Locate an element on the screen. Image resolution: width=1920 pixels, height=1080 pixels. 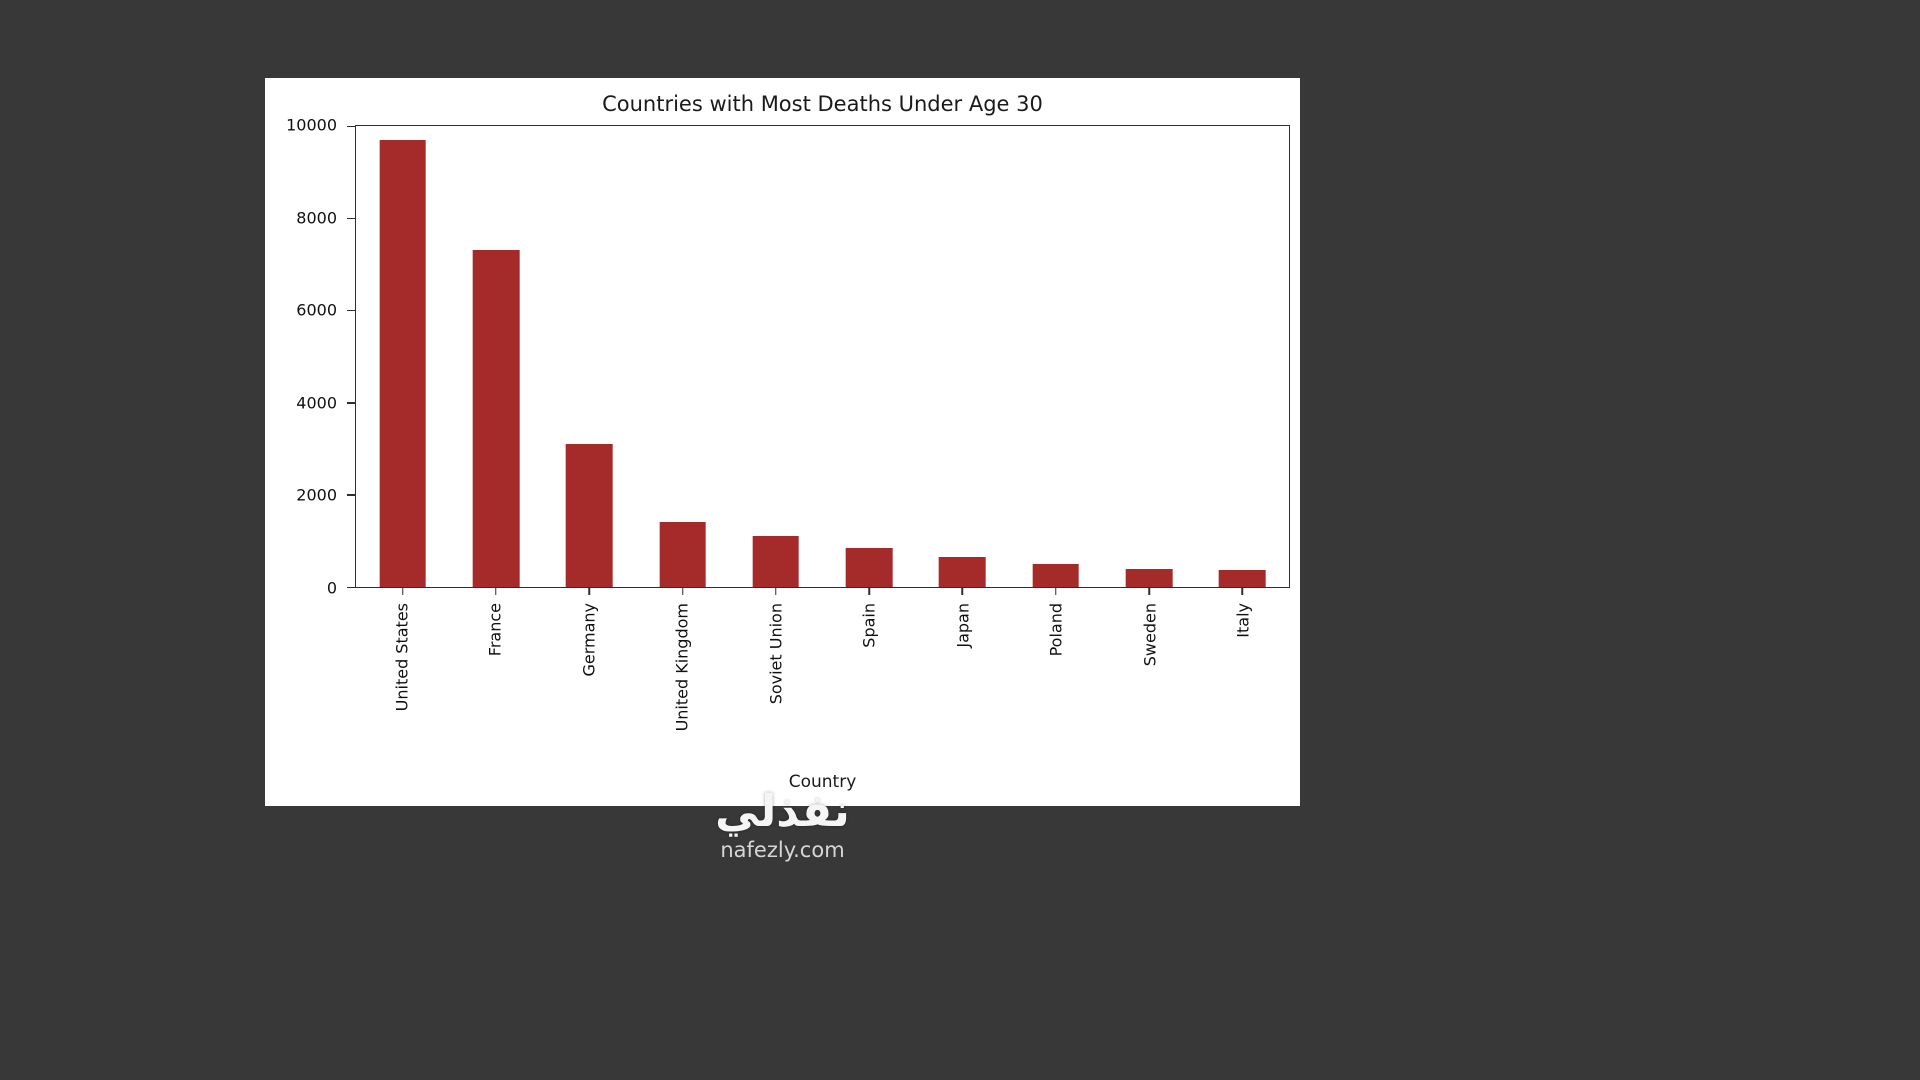
x-tick-label-text: Soviet Union is located at coordinates (776, 654).